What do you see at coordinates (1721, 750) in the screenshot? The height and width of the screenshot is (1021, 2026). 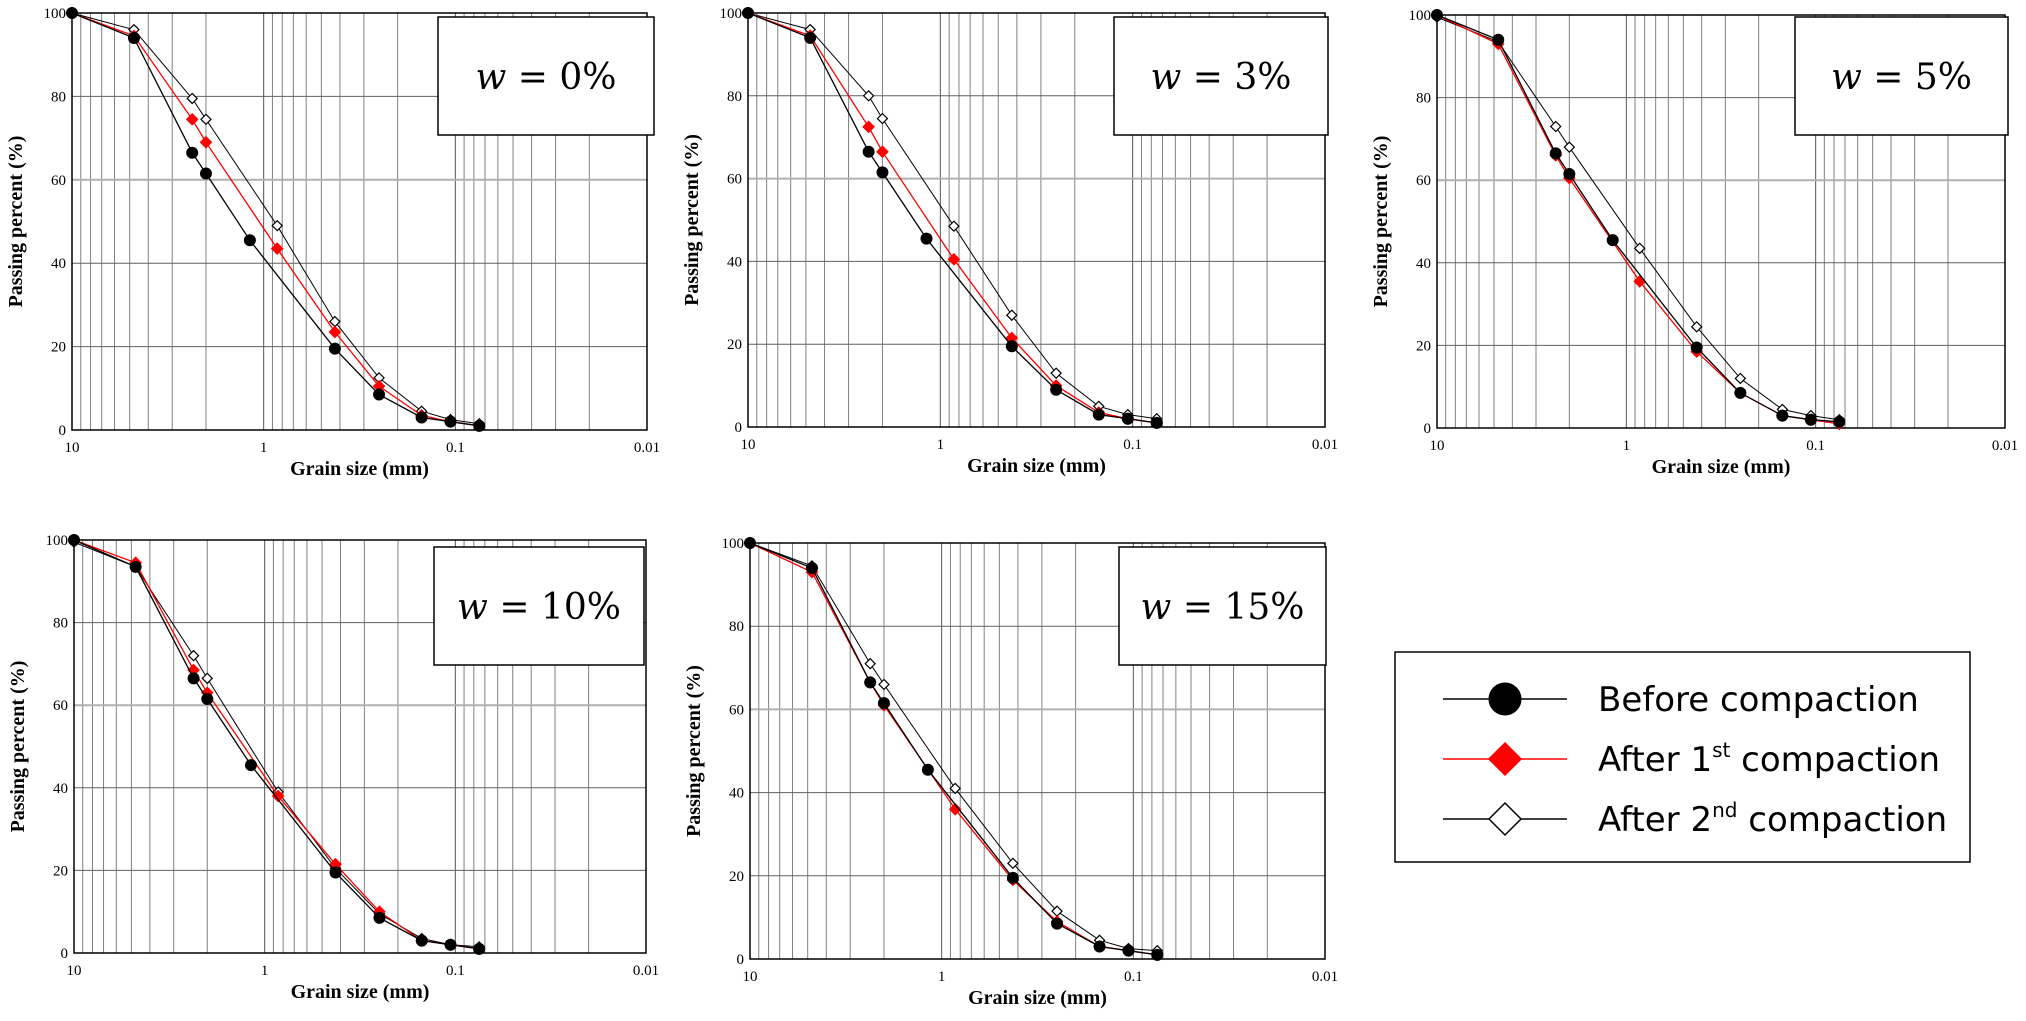 I see `legend-label-sup: st` at bounding box center [1721, 750].